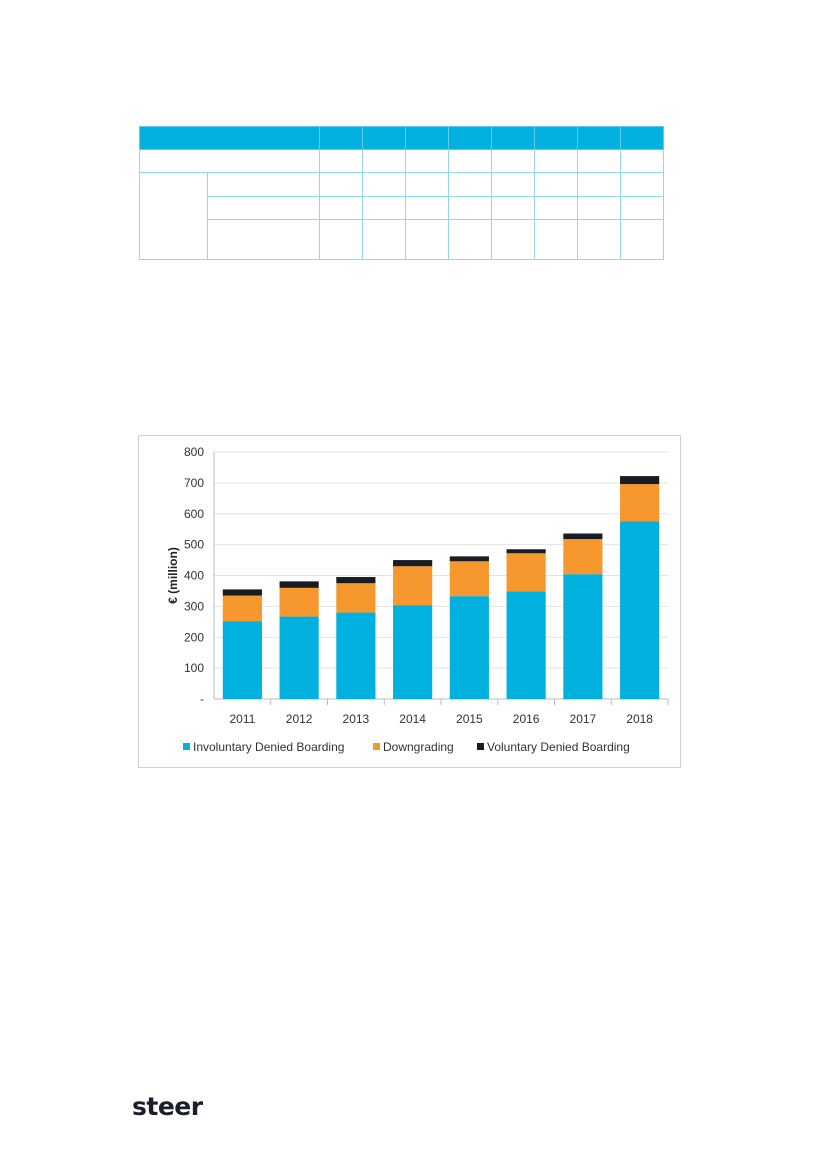 This screenshot has width=827, height=1169. What do you see at coordinates (412, 719) in the screenshot?
I see `x-tick-label: 2014` at bounding box center [412, 719].